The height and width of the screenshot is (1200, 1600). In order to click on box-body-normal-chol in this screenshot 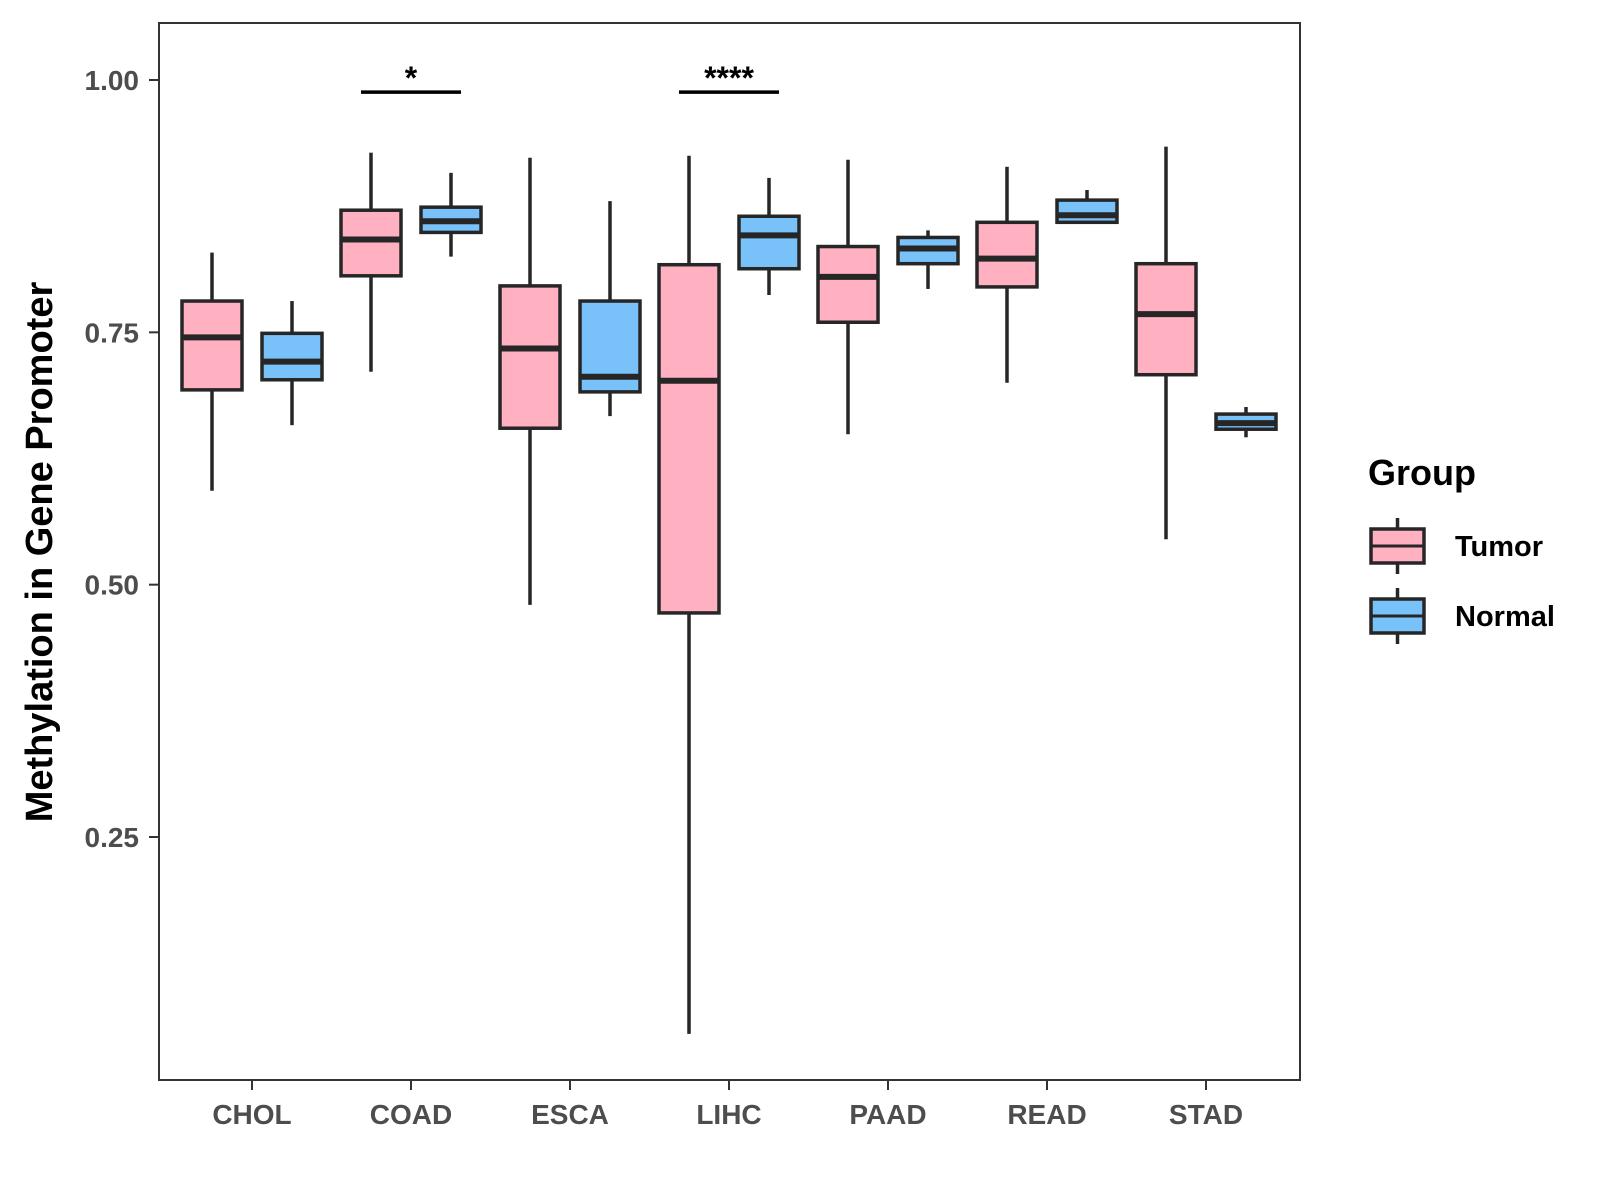, I will do `click(292, 356)`.